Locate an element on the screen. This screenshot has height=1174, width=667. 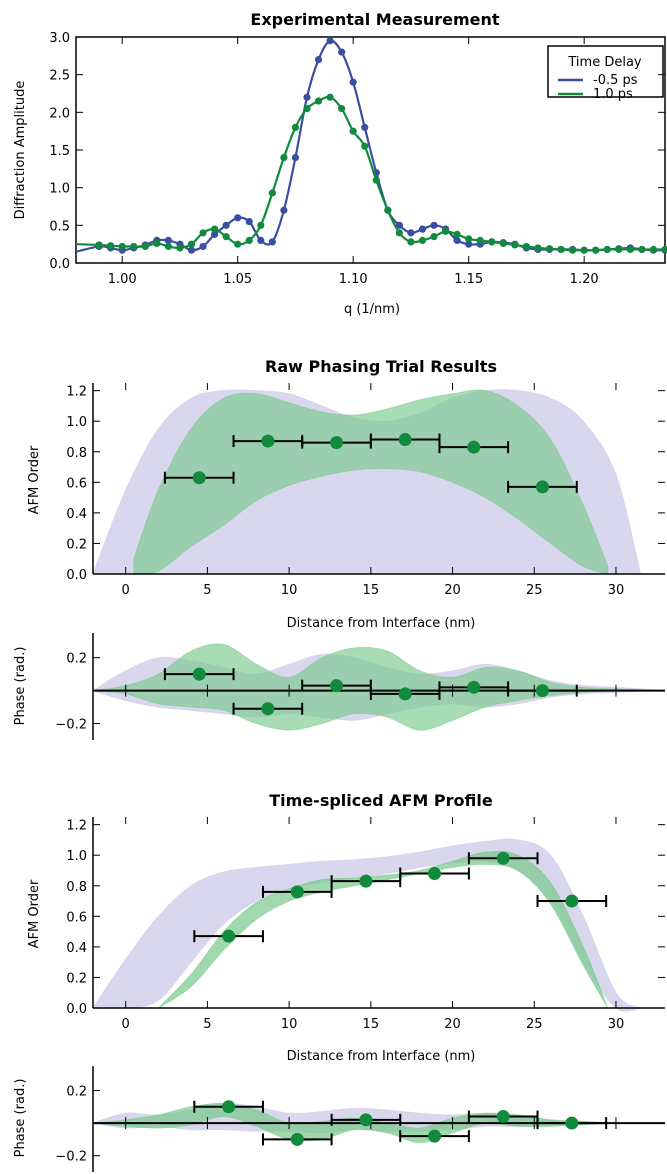
raw-xtick-label: 25 is located at coordinates (534, 590).